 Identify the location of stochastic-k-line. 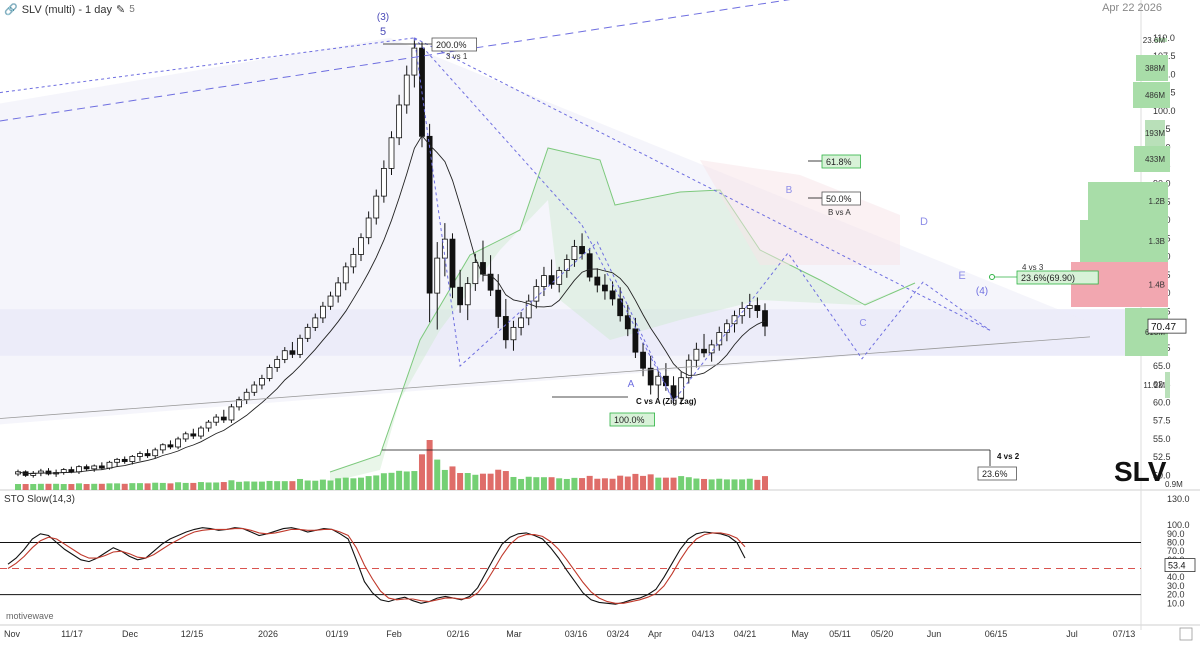
(376, 566).